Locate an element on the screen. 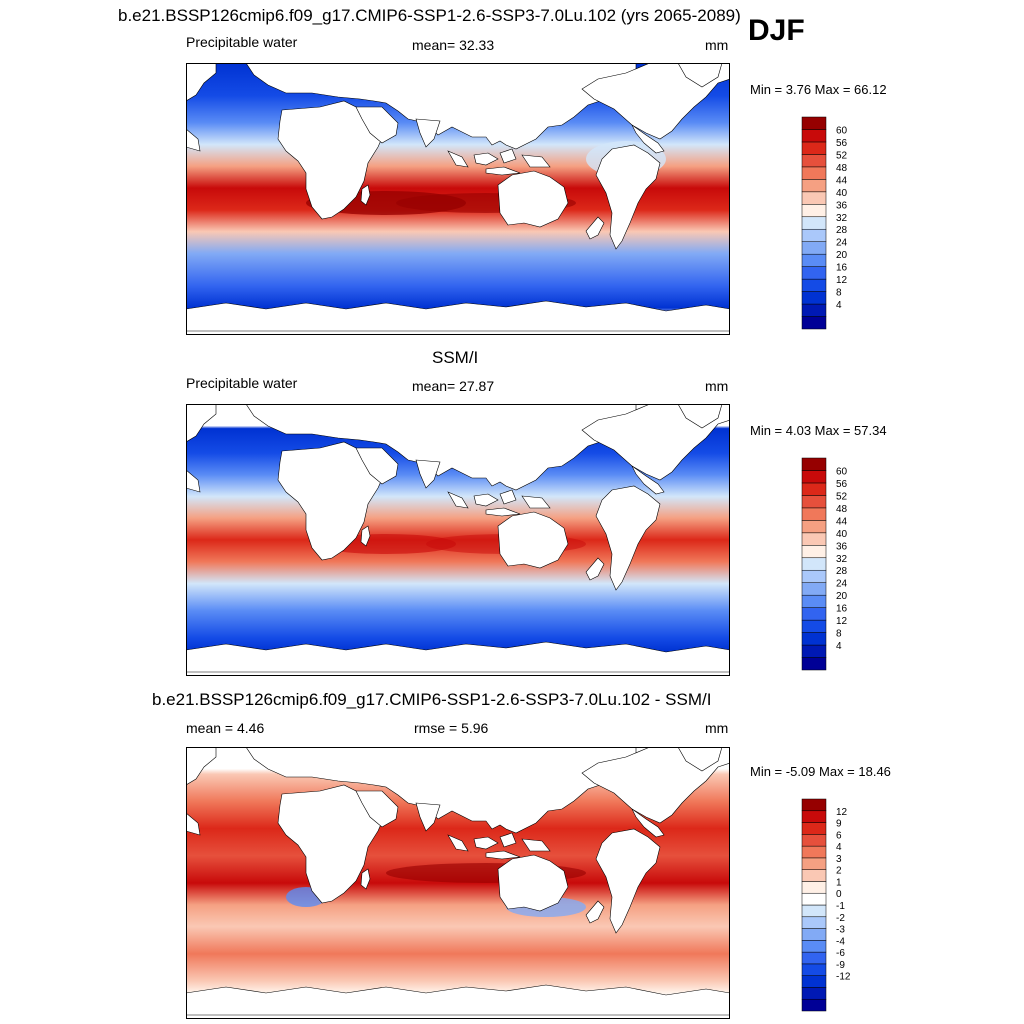  panel2-variable-label: Precipitable water is located at coordinates (242, 383).